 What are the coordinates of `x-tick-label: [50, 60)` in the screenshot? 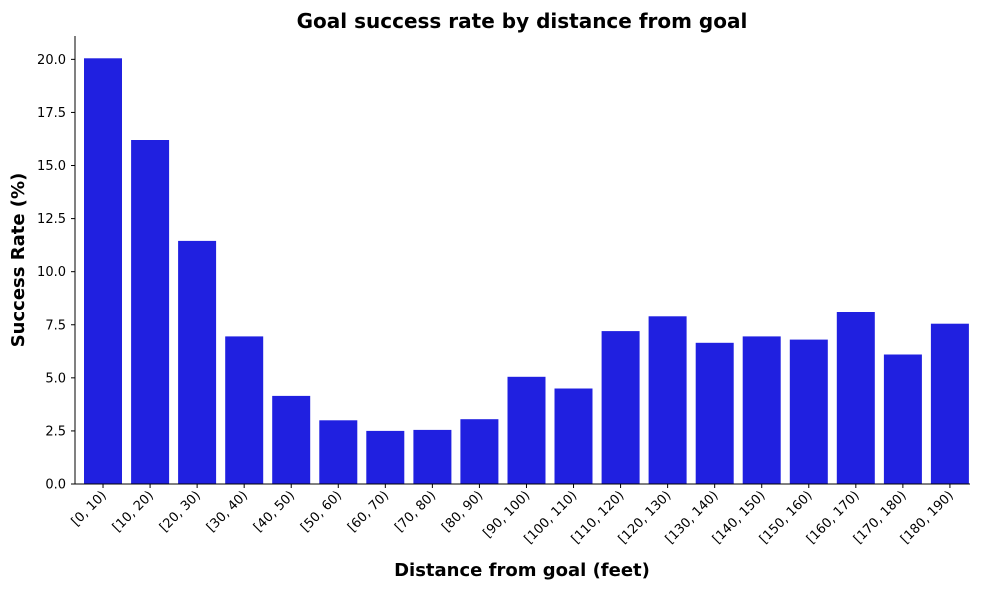 It's located at (321, 511).